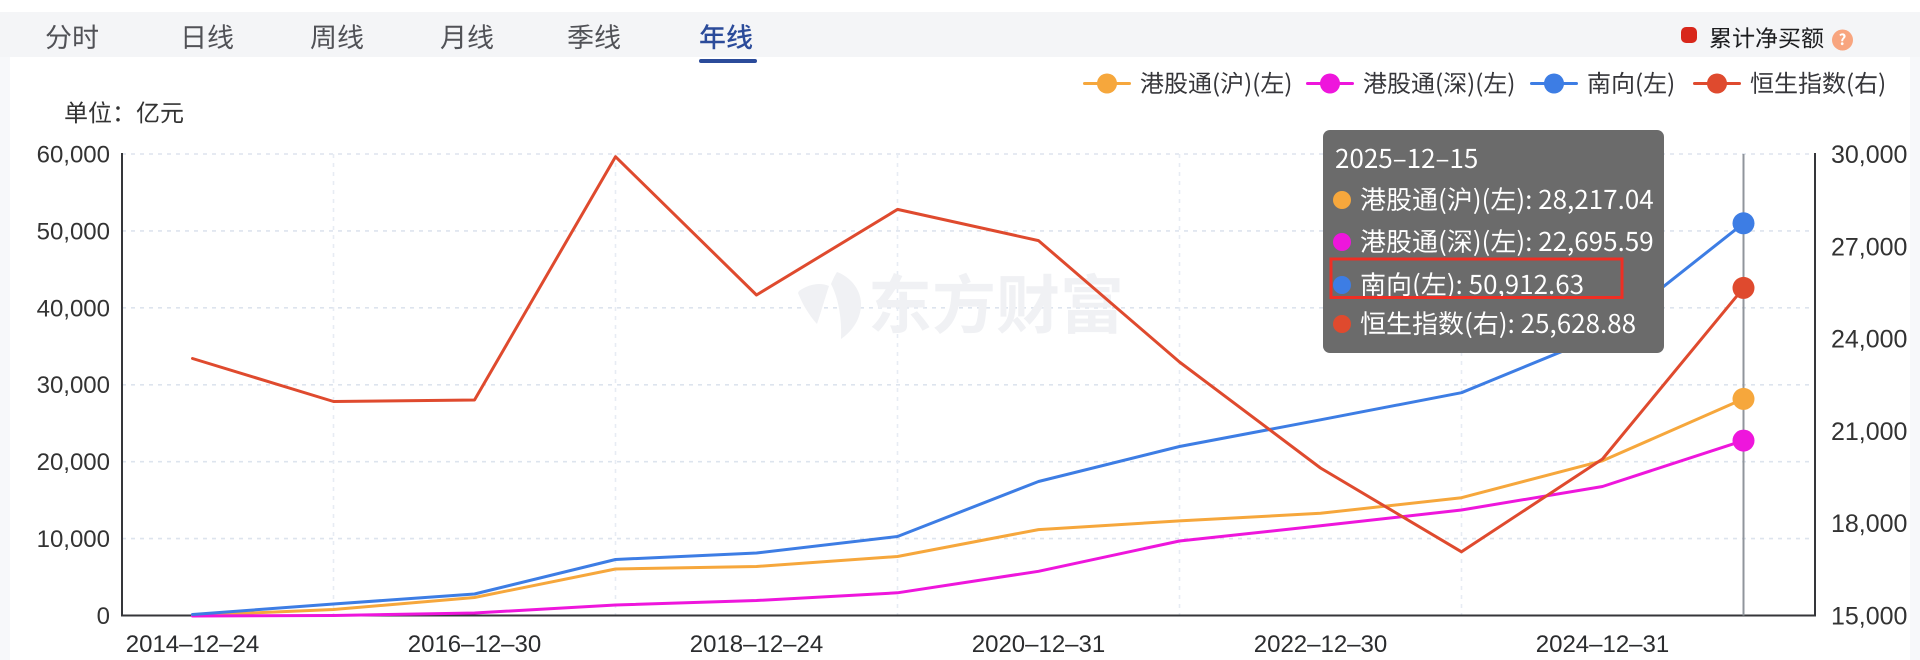 This screenshot has height=660, width=1920. I want to click on svg-text: 24,000, so click(1869, 340).